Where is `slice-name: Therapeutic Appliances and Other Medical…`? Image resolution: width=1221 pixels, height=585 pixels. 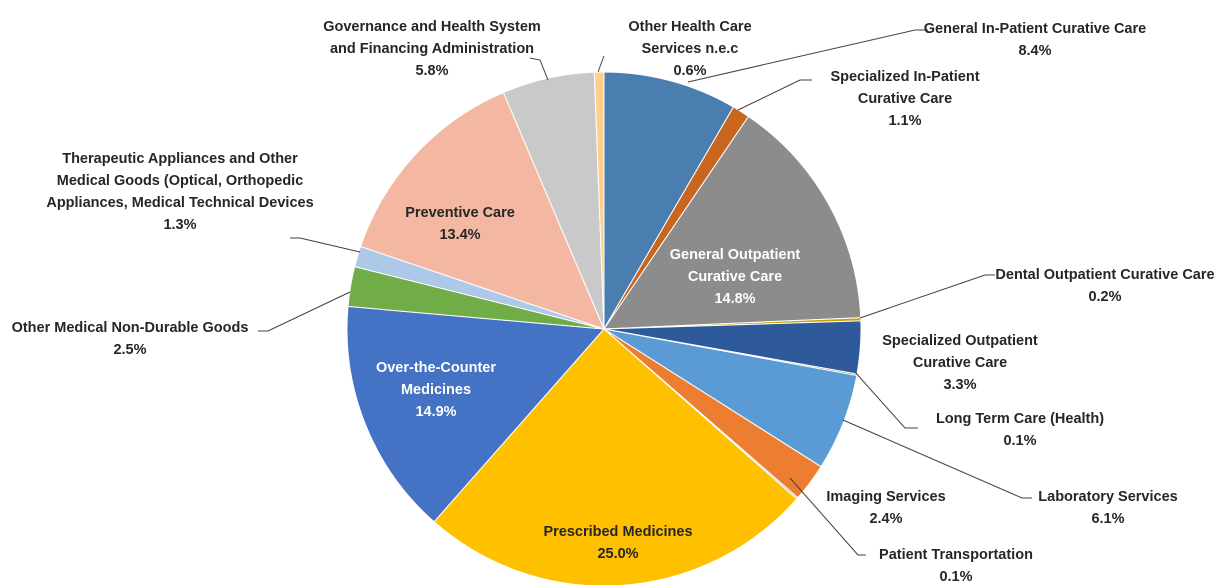
slice-name: Therapeutic Appliances and Other Medical… is located at coordinates (180, 181).